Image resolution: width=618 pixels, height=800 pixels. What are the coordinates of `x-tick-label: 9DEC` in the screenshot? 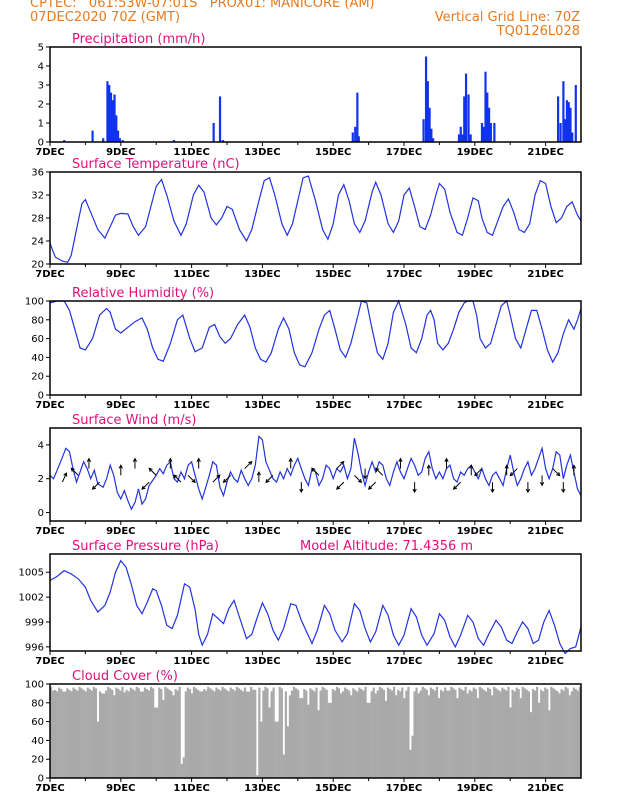 It's located at (120, 152).